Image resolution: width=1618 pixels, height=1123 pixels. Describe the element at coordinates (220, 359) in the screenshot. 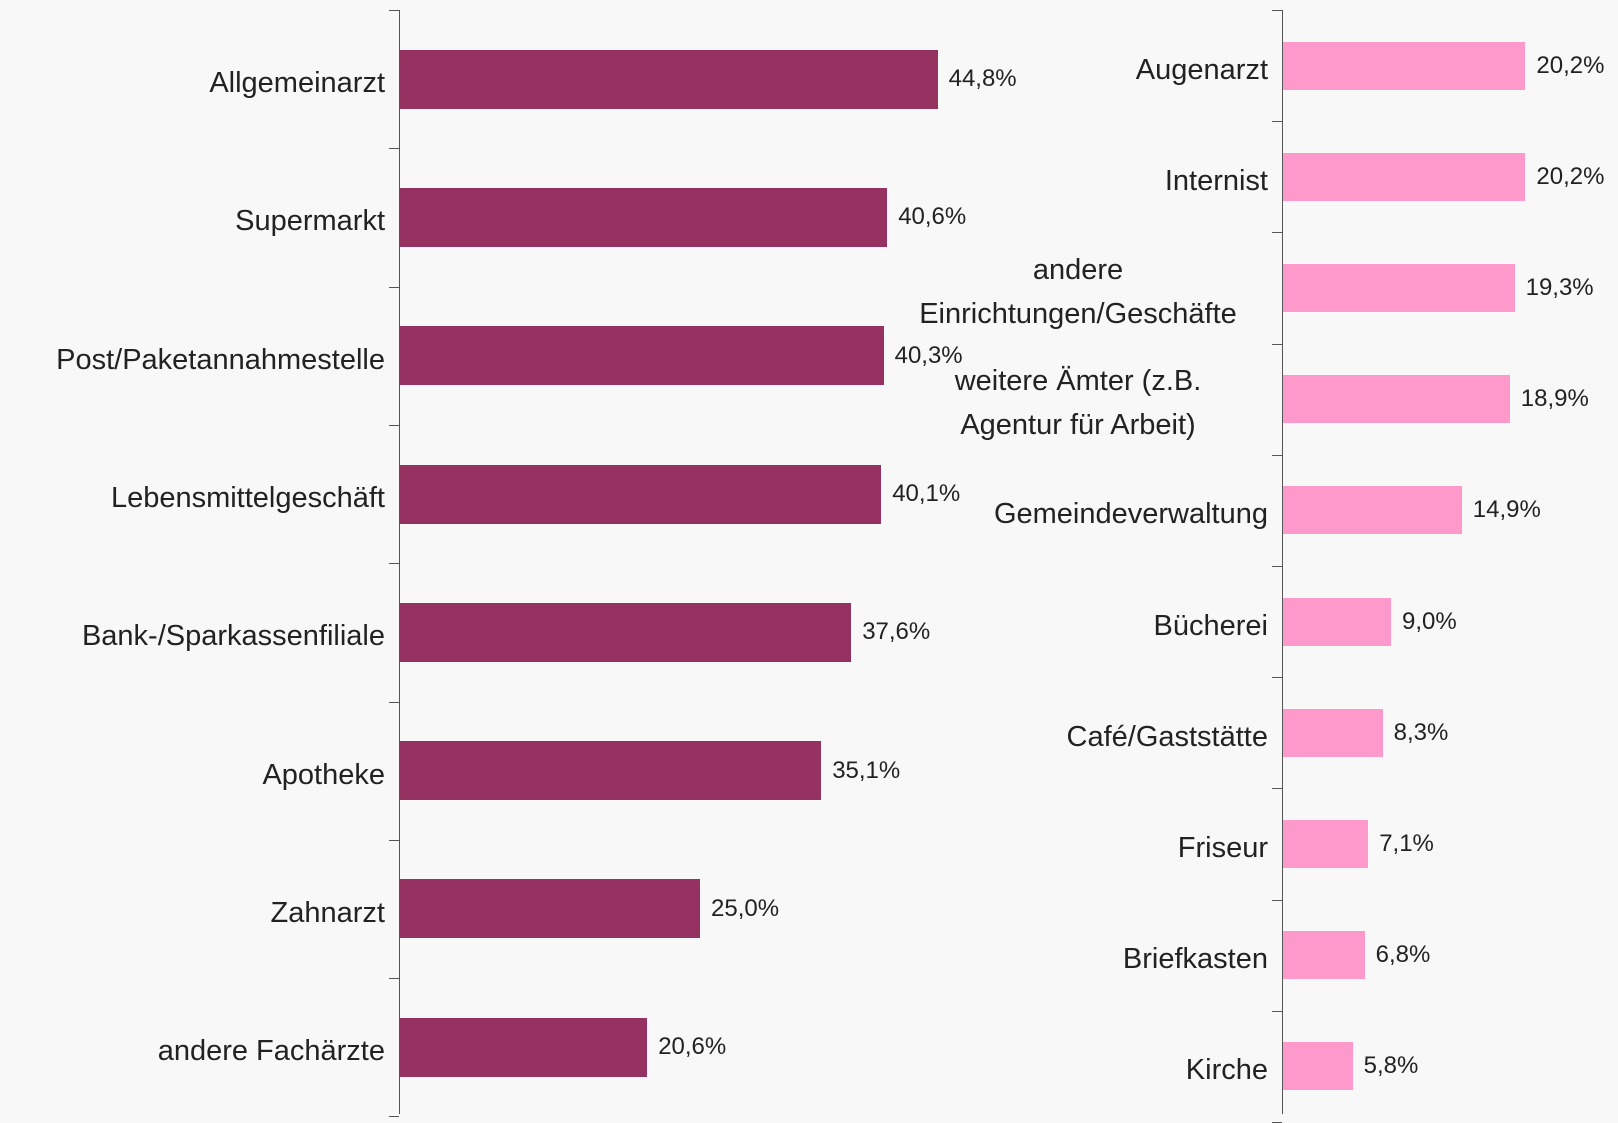

I see `category-label: Post/Paketannahmestelle` at that location.